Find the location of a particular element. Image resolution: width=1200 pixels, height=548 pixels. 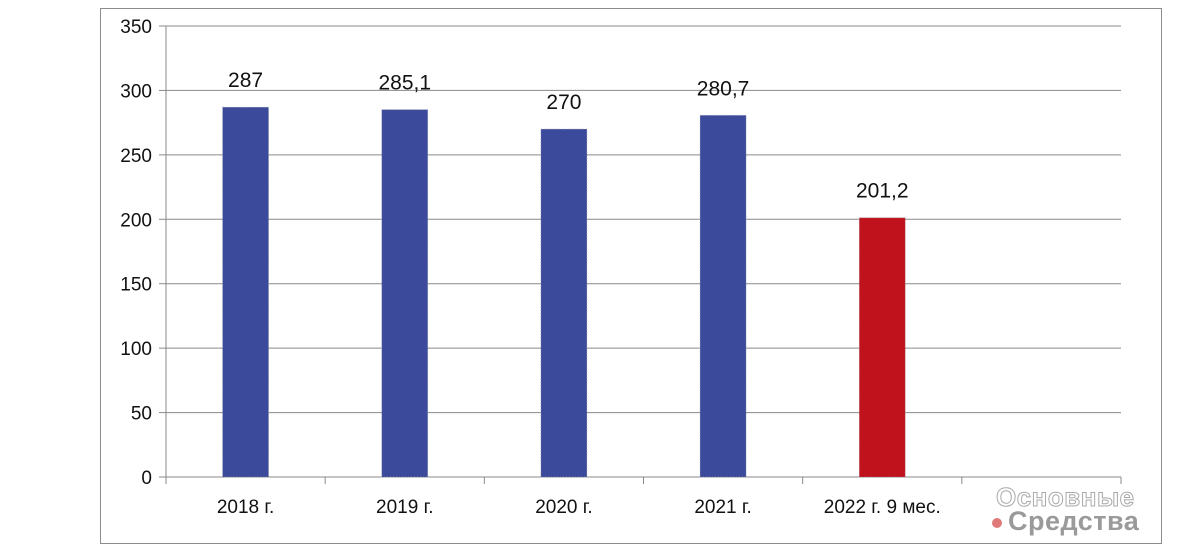

y-tick-label: 150 is located at coordinates (136, 285).